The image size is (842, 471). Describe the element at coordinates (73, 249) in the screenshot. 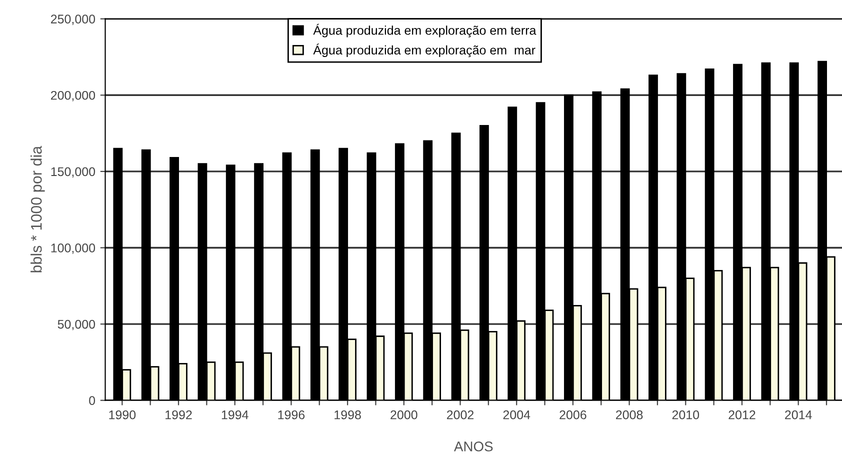

I see `y-tick-label: 100,000` at that location.